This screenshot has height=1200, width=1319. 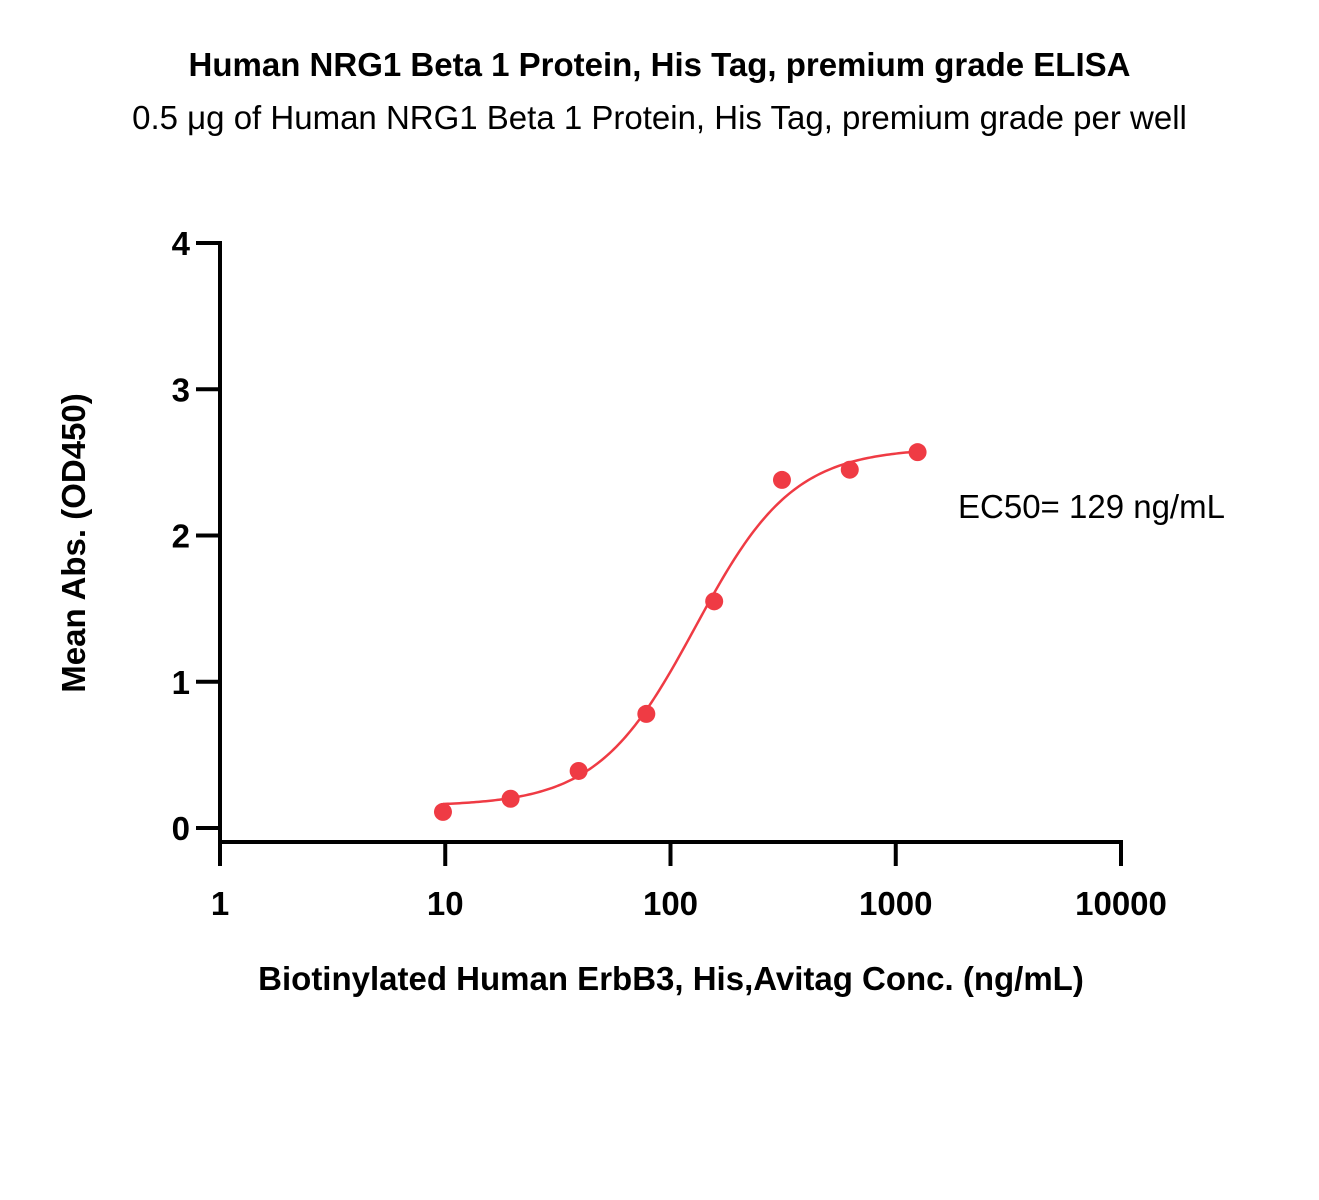 I want to click on y-tick-label: 3, so click(x=181, y=389).